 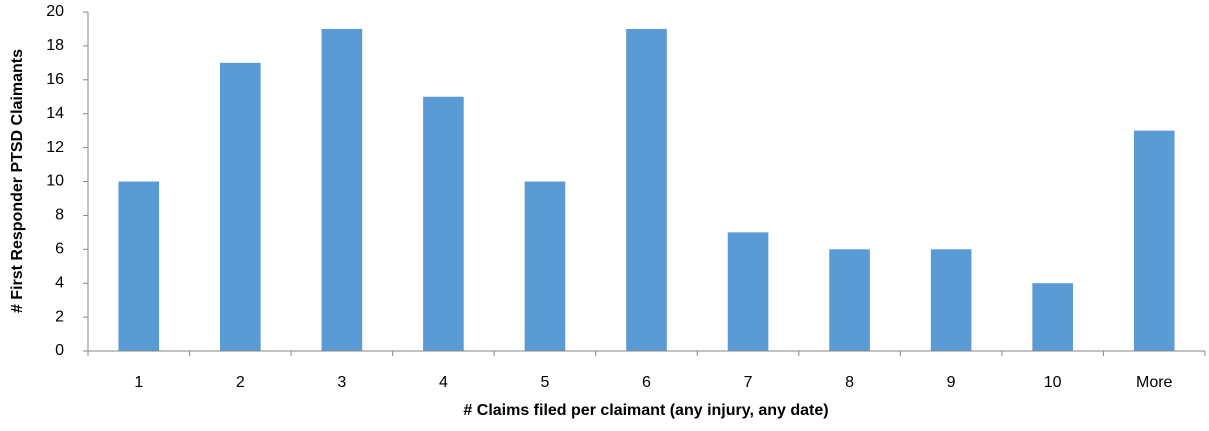 I want to click on x-tick-label: 9, so click(x=951, y=382).